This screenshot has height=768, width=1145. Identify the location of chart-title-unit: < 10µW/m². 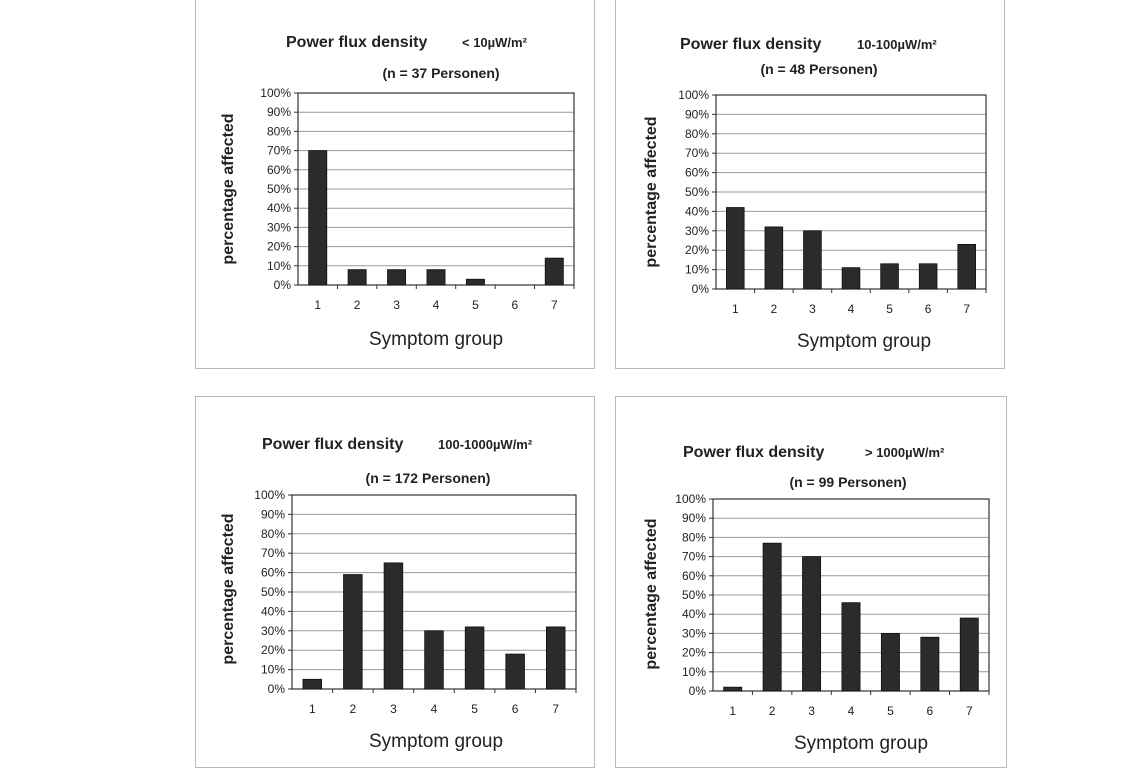
(495, 42).